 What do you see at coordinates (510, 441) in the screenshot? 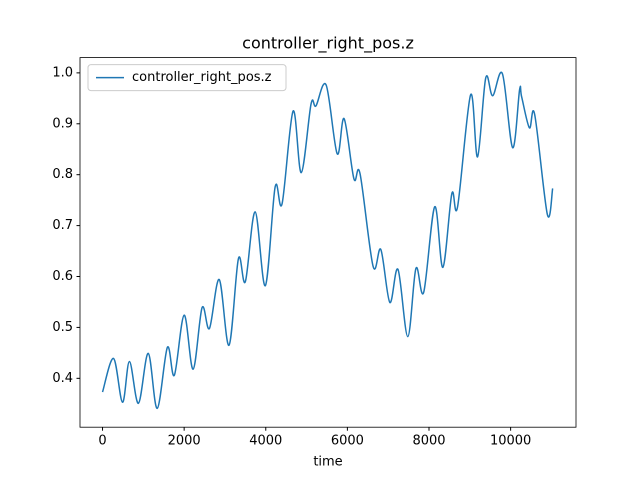
I see `x-tick-label: 10000` at bounding box center [510, 441].